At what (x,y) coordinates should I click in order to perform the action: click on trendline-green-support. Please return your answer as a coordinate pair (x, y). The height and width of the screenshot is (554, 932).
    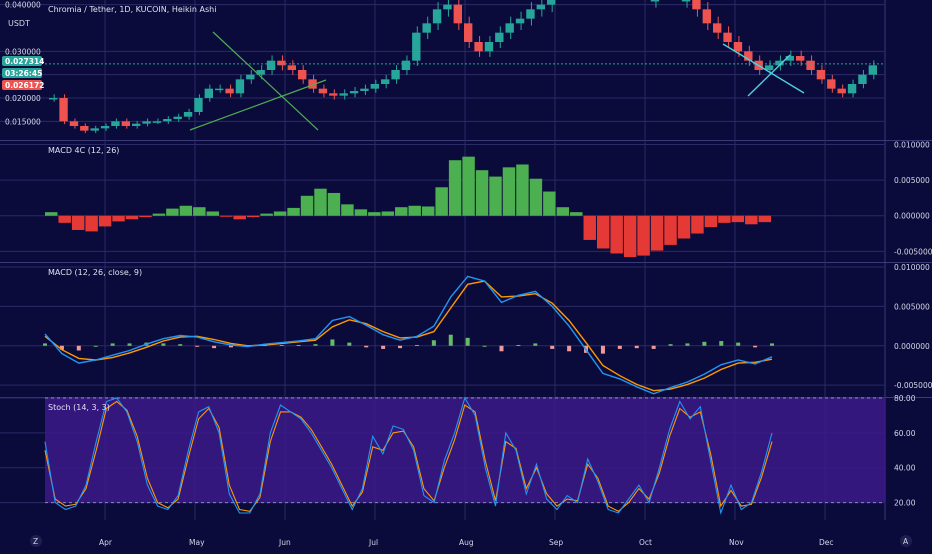
    Looking at the image, I should click on (258, 105).